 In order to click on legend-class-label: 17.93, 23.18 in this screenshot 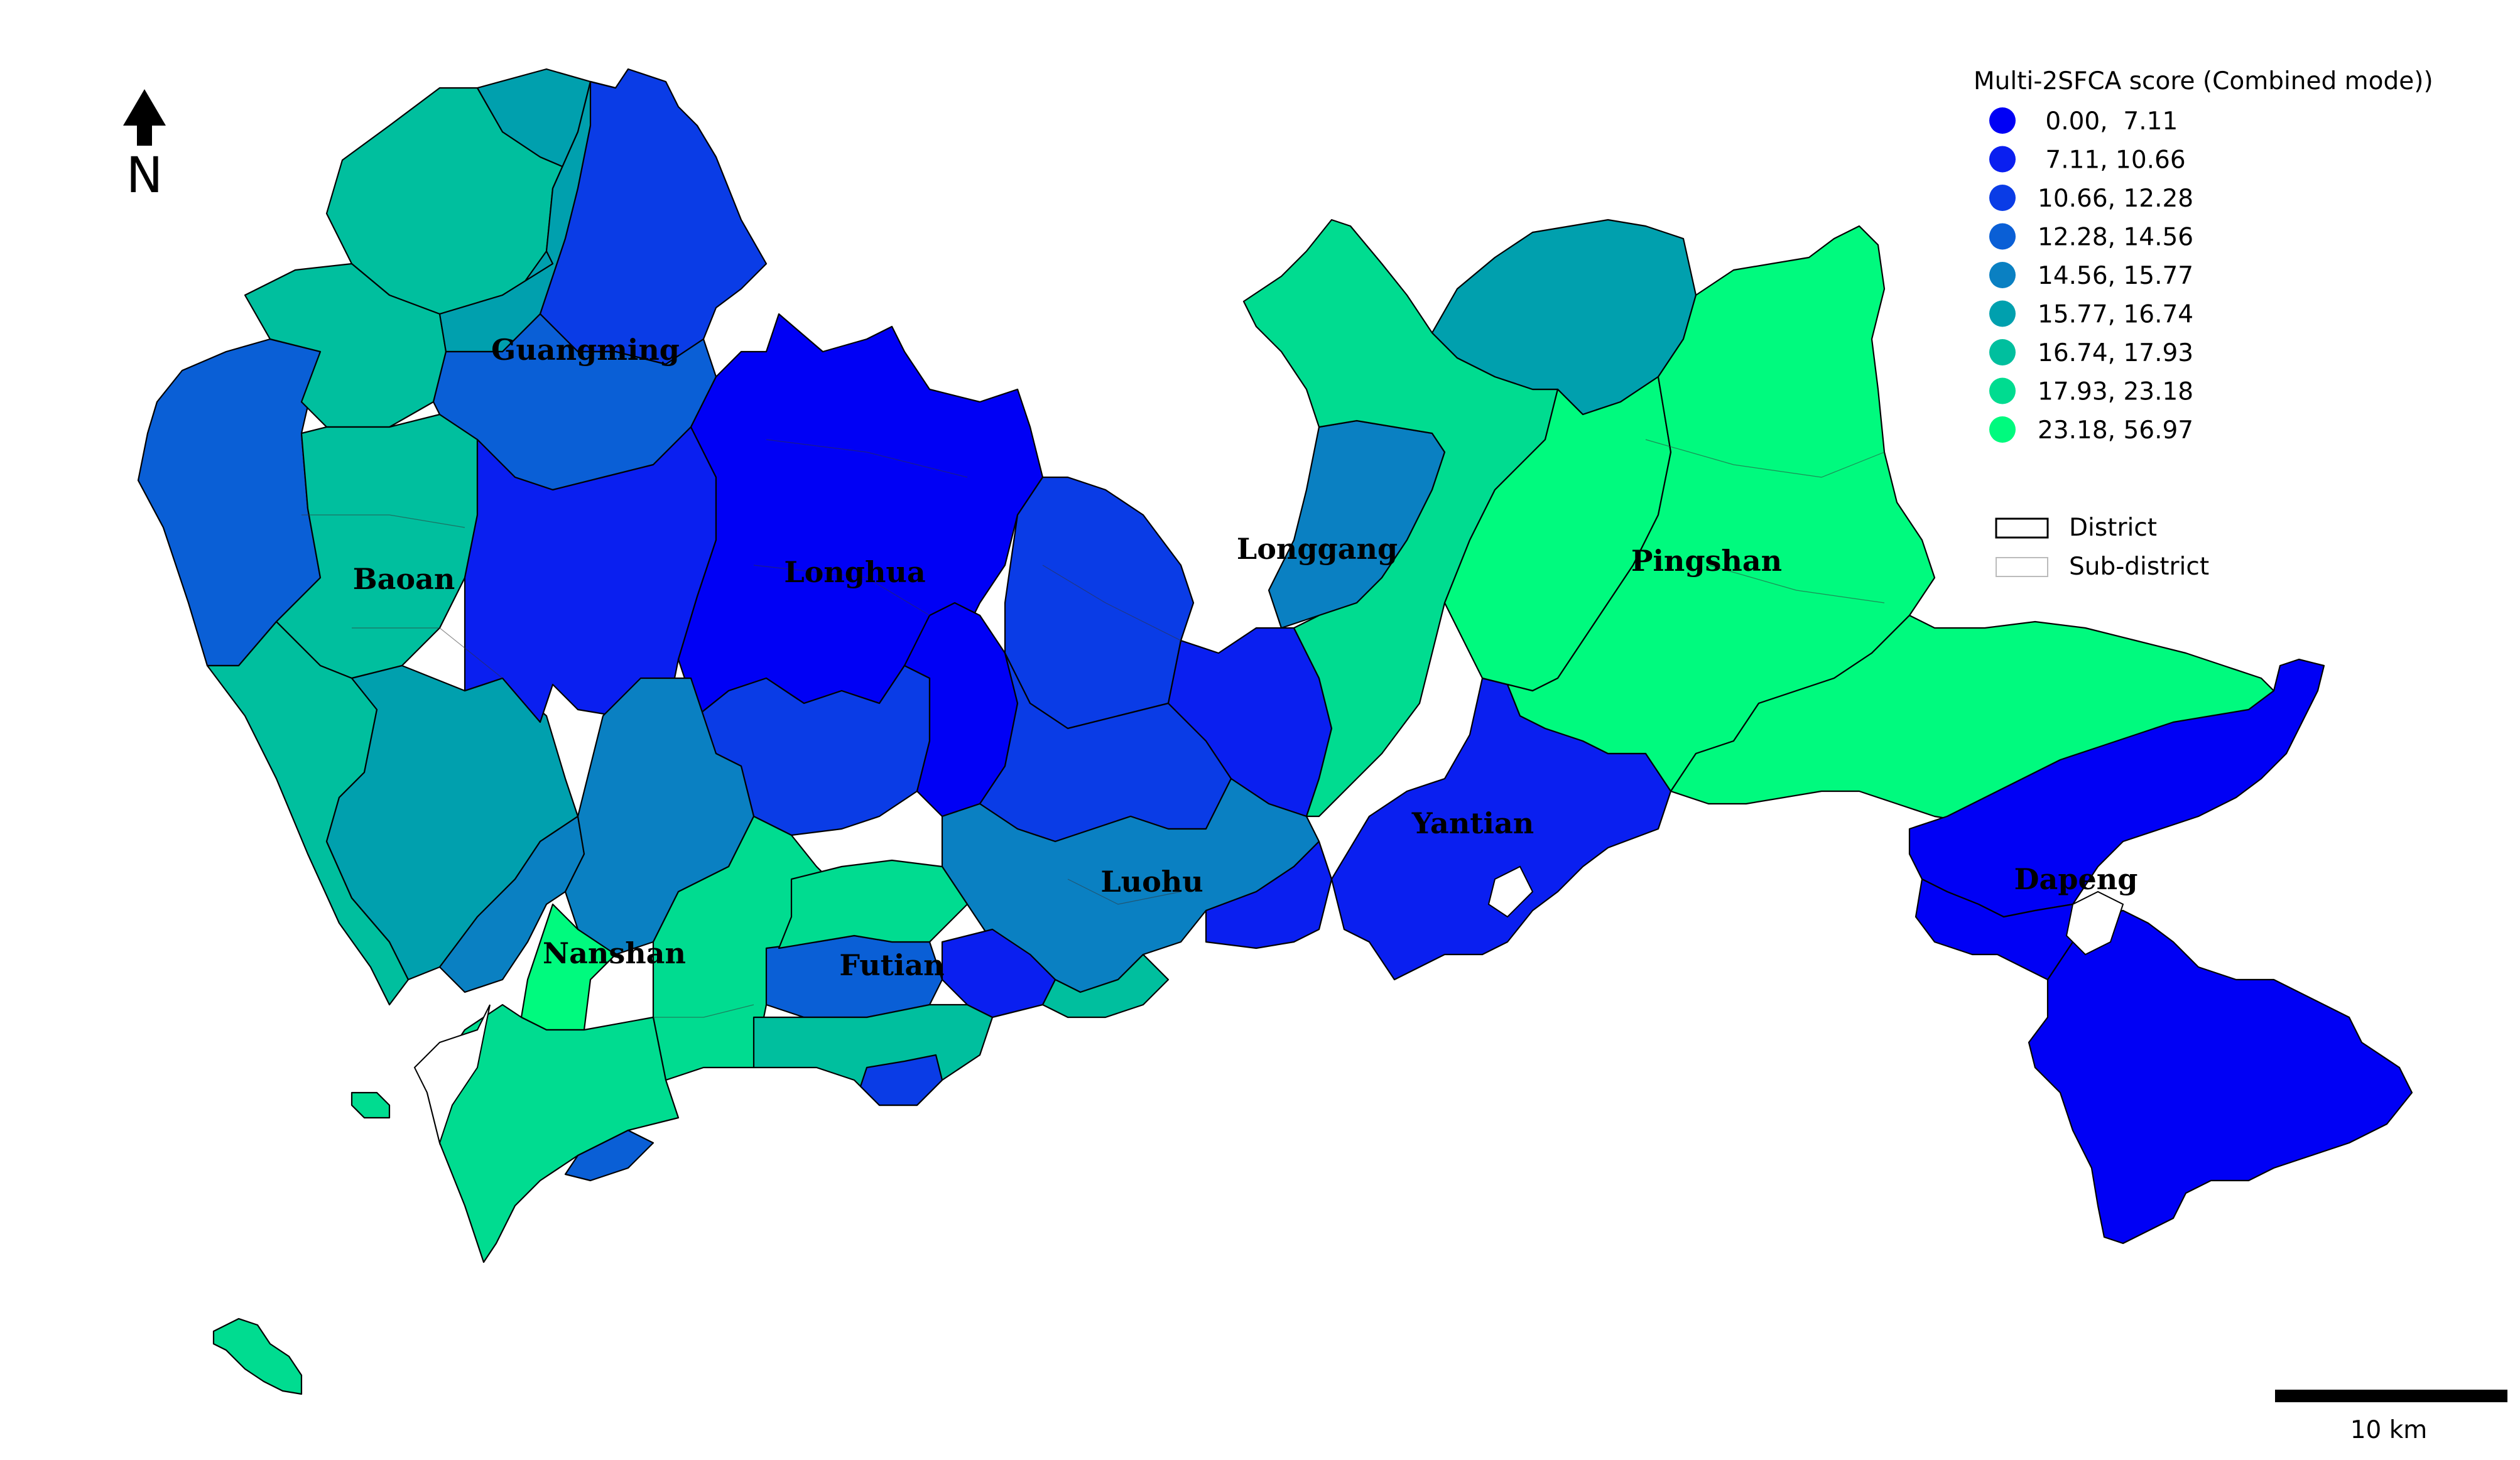, I will do `click(2115, 392)`.